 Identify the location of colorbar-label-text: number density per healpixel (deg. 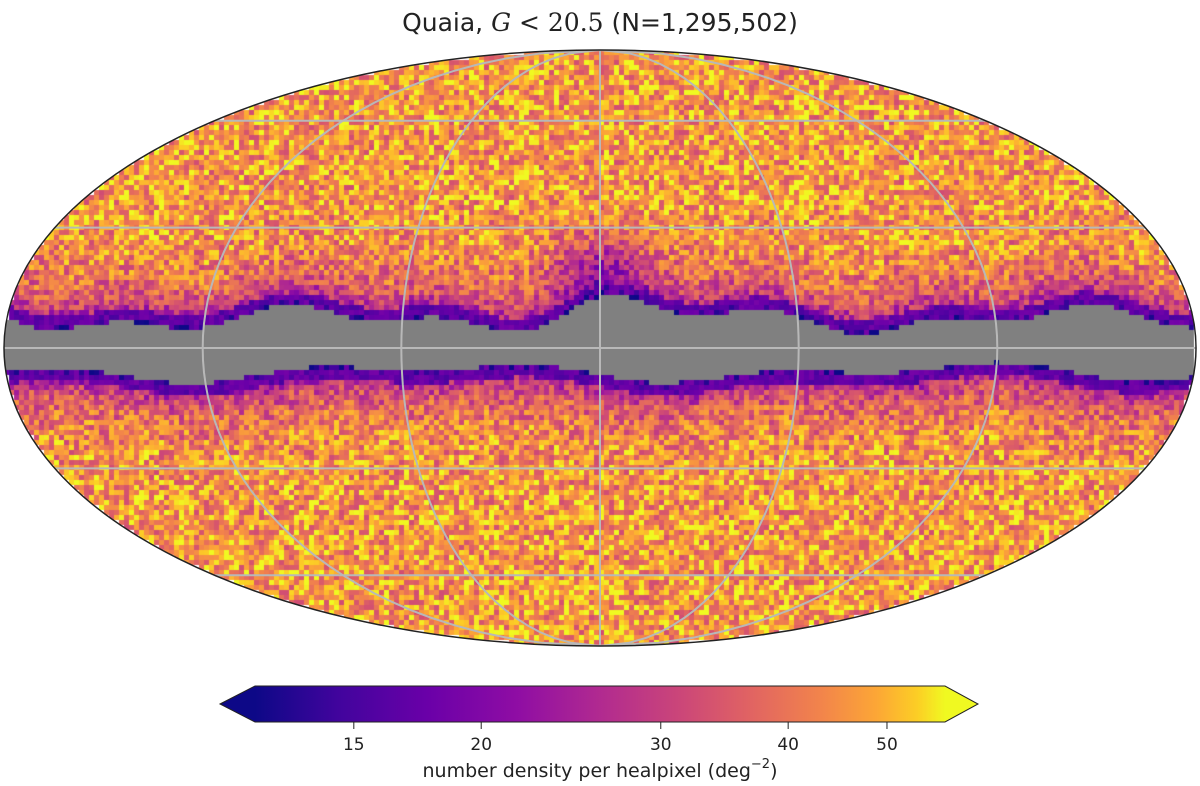
(587, 771).